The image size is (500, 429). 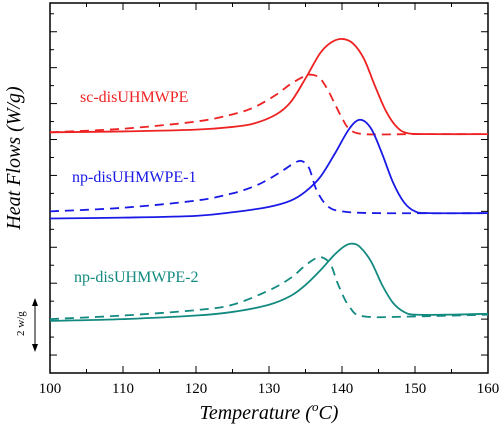 I want to click on x-tick-label: 140, so click(x=342, y=389).